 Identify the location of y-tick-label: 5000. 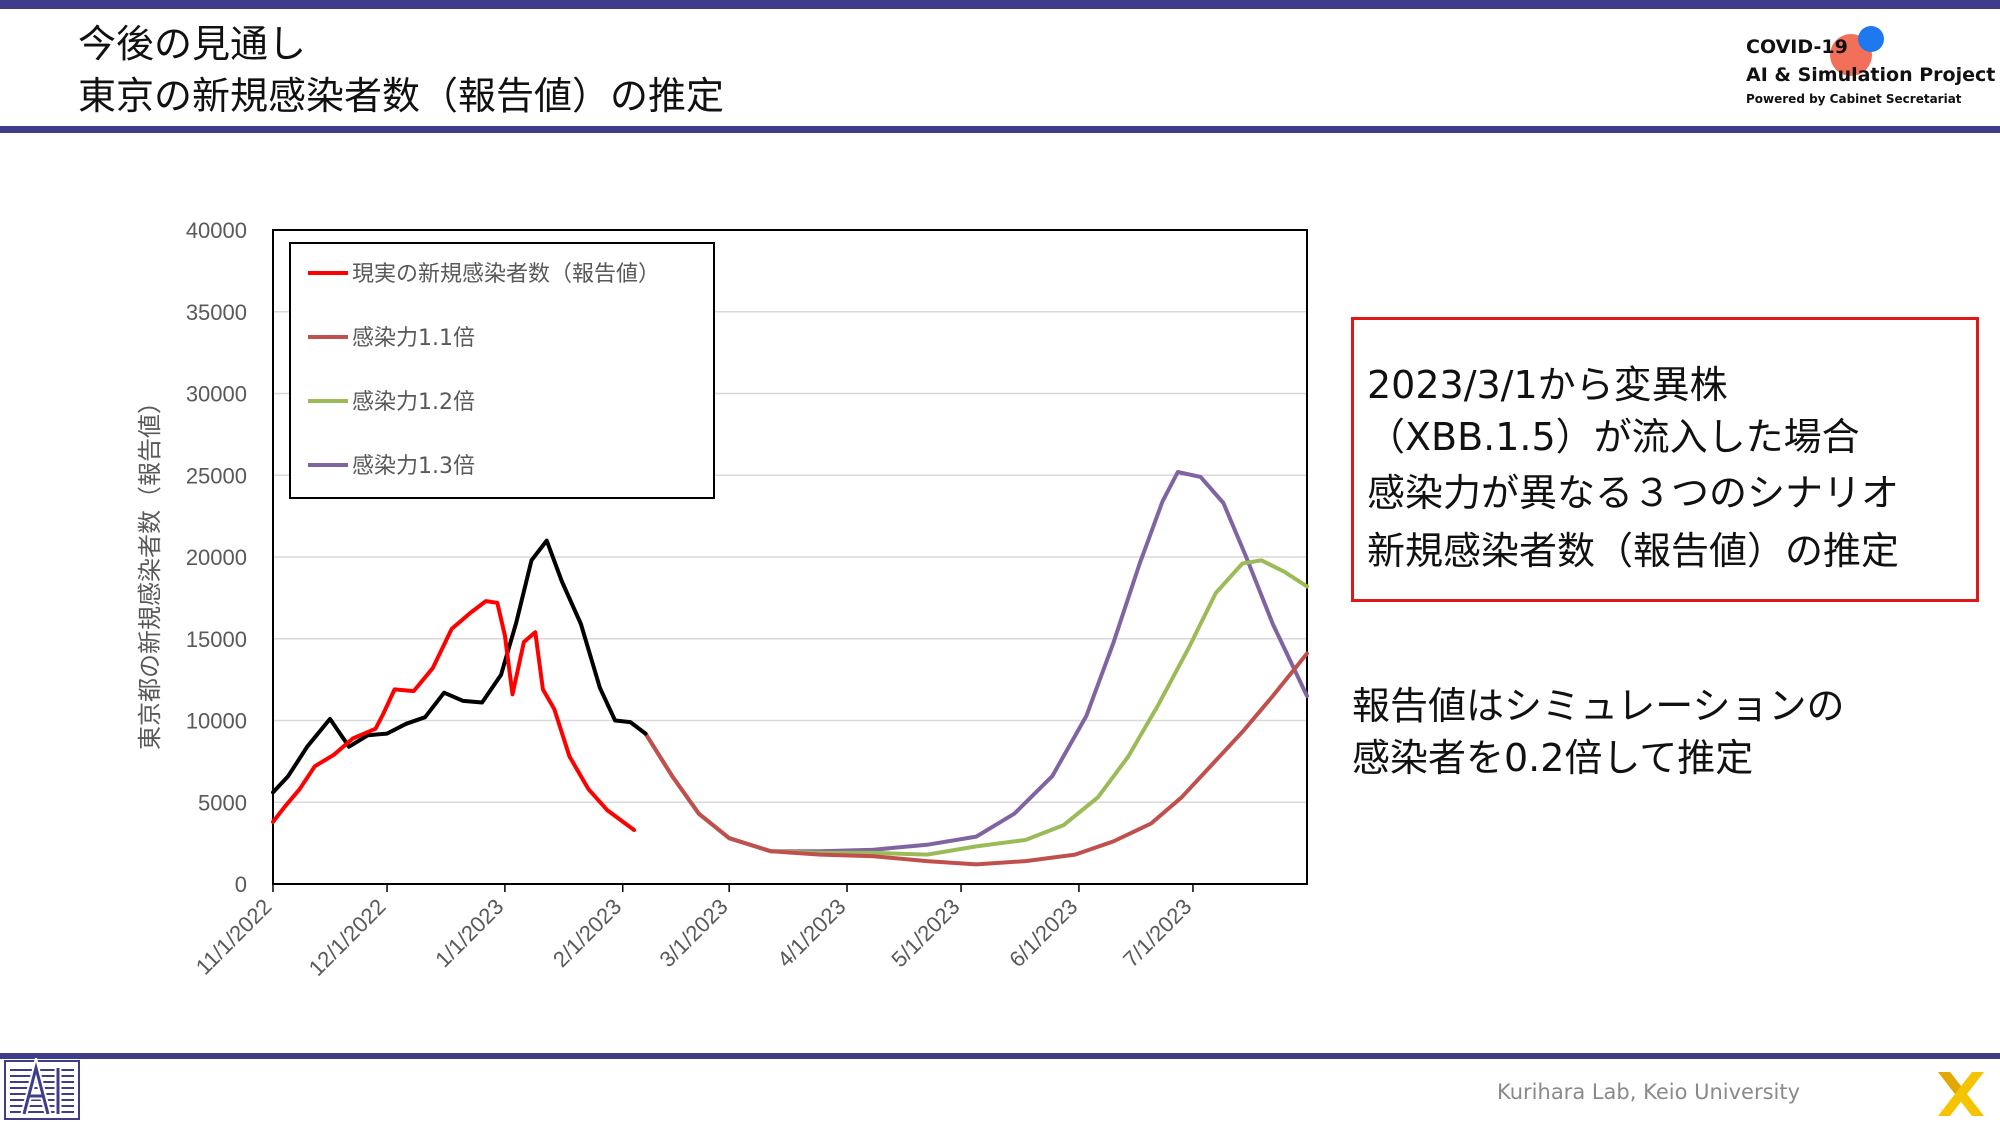
(222, 802).